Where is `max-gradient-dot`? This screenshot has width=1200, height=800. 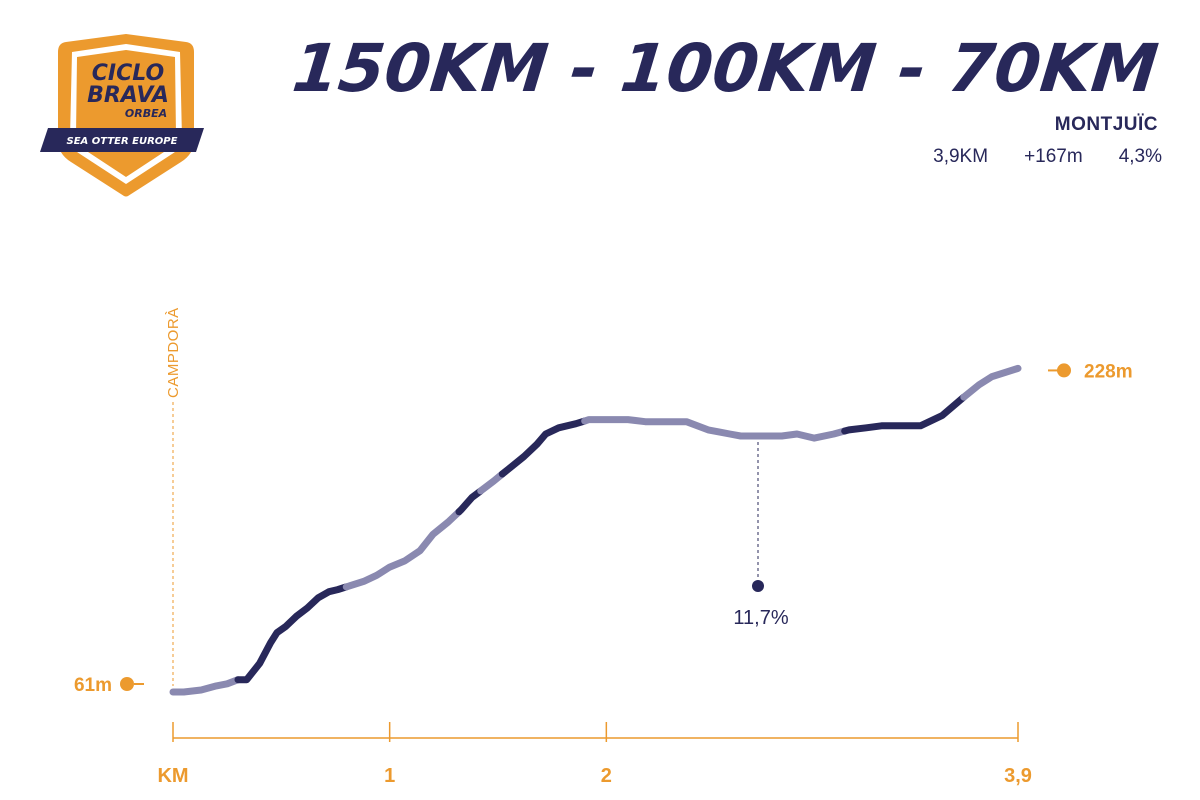 max-gradient-dot is located at coordinates (758, 586).